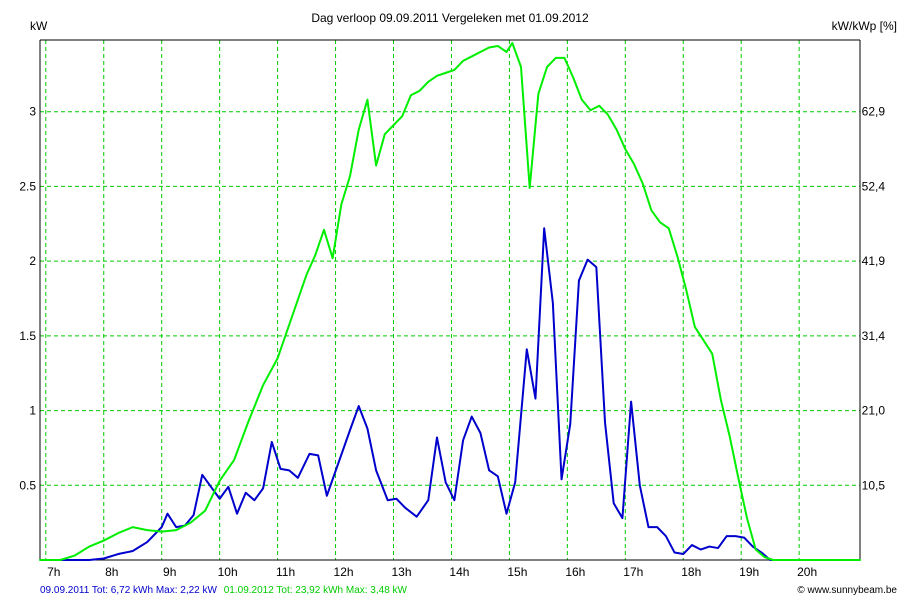 The image size is (900, 605). Describe the element at coordinates (39, 26) in the screenshot. I see `left-axis-unit-label: kW` at that location.